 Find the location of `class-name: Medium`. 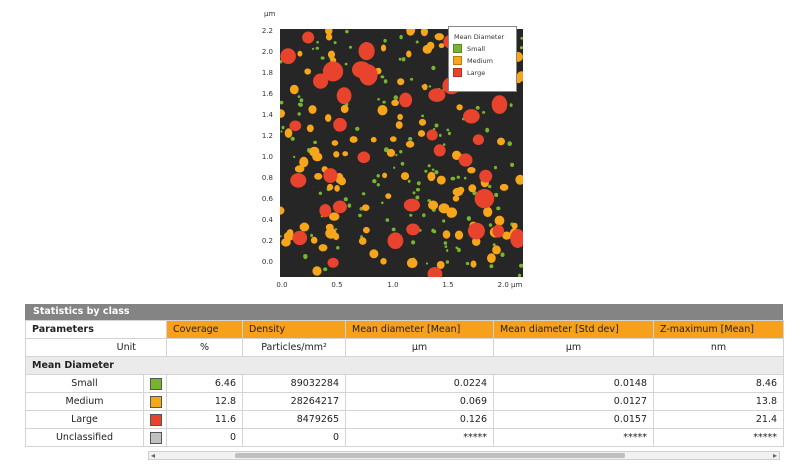

class-name: Medium is located at coordinates (84, 401).